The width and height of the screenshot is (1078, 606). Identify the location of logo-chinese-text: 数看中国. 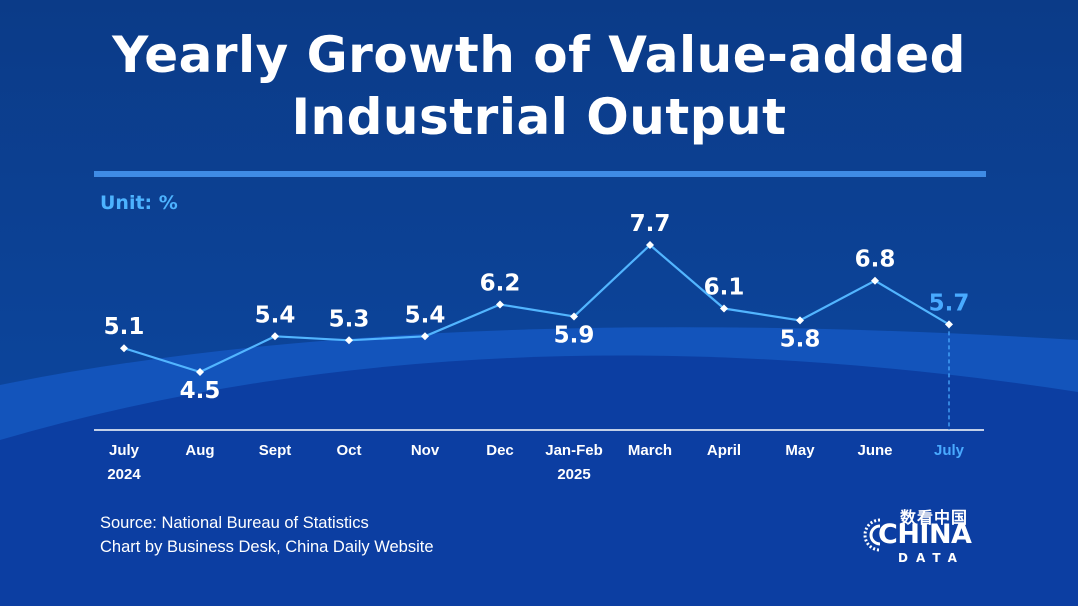
(934, 517).